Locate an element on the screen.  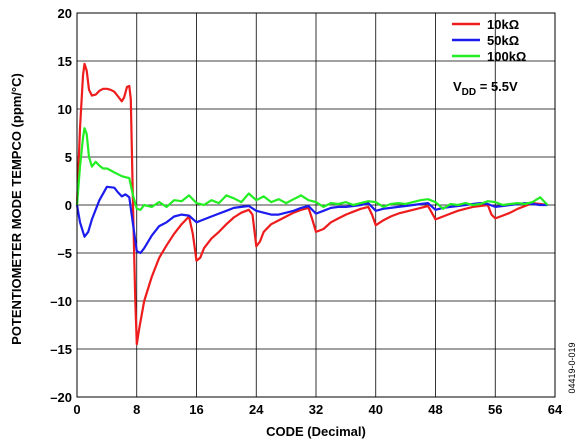
y-tick-label: –5 is located at coordinates (65, 253).